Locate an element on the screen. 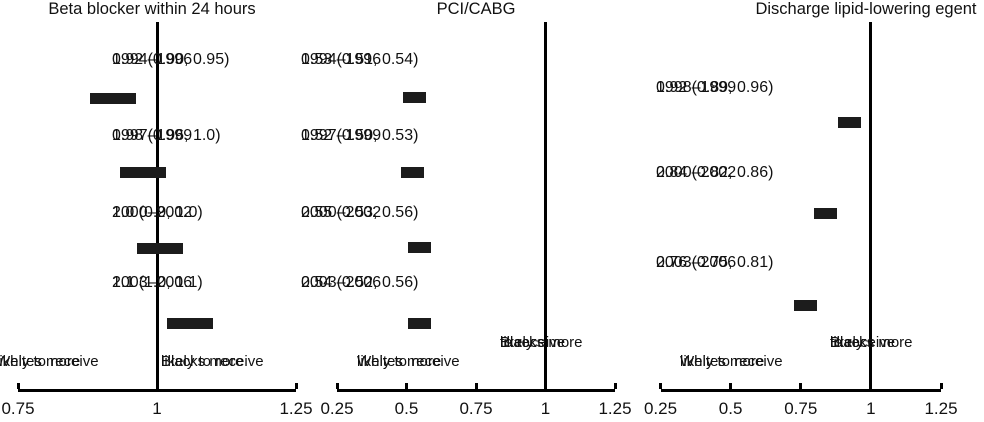 The image size is (984, 422). reference-line-lipid-lowering is located at coordinates (871, 207).